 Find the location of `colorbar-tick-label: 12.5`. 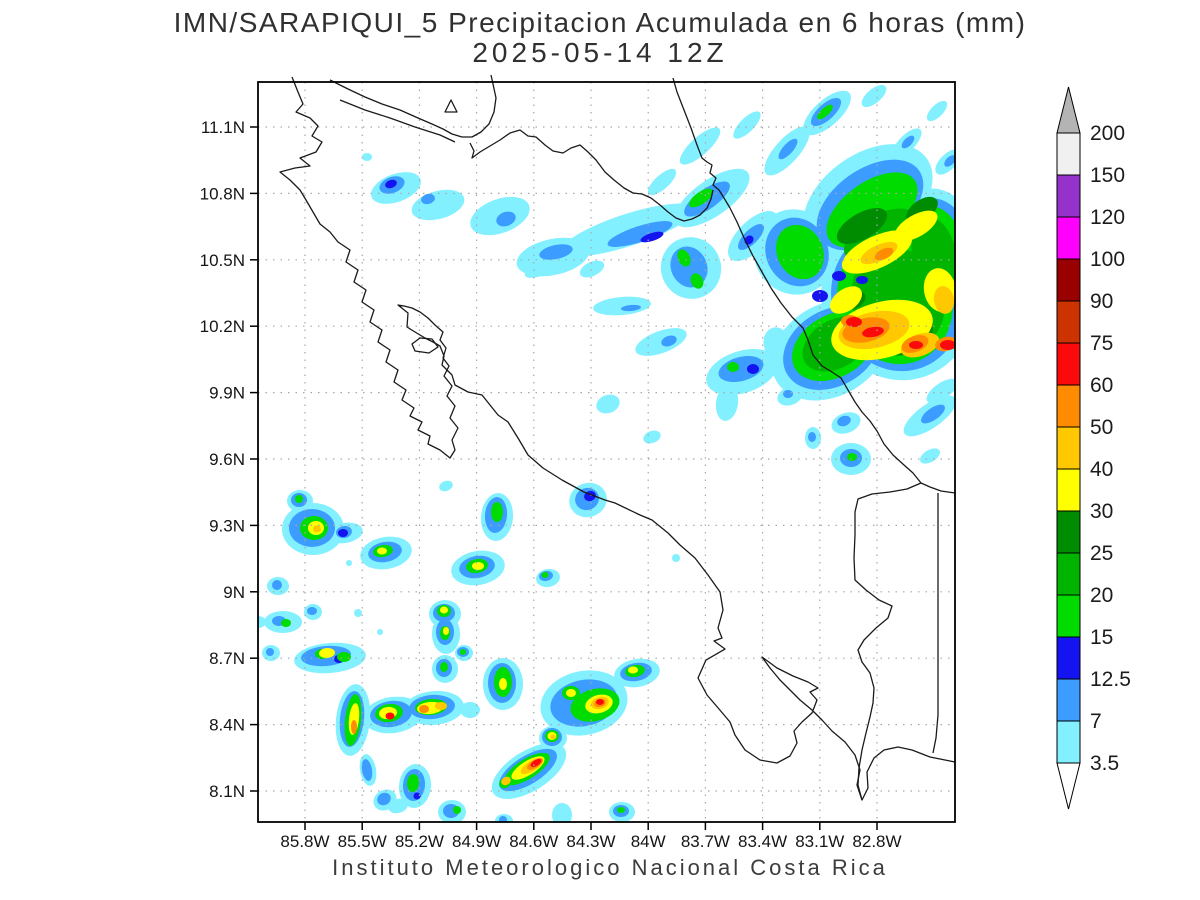

colorbar-tick-label: 12.5 is located at coordinates (1110, 679).